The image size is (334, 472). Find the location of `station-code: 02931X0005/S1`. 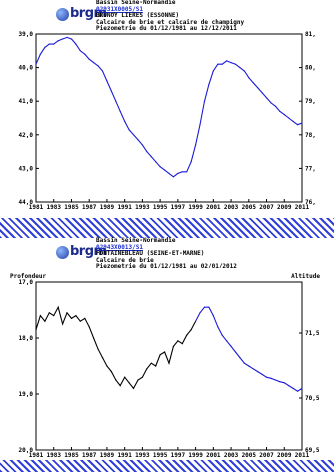

station-code: 02931X0005/S1 is located at coordinates (119, 9).